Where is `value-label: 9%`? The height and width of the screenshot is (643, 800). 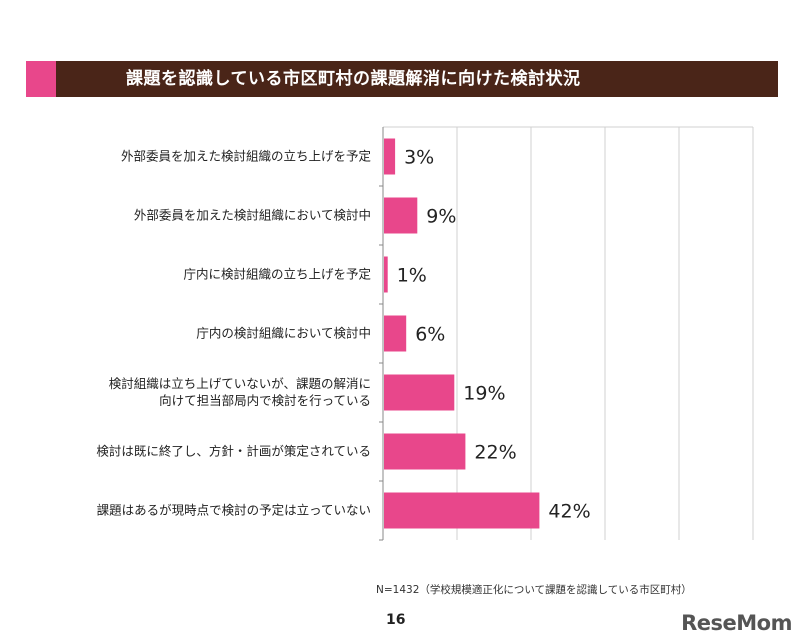
value-label: 9% is located at coordinates (441, 217).